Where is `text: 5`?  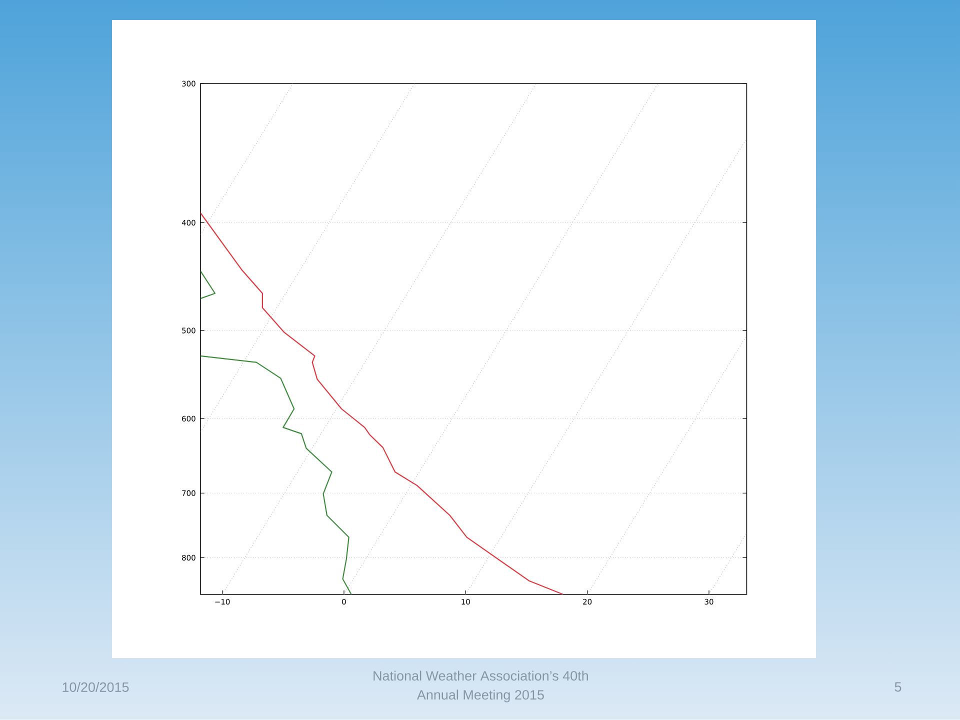 text: 5 is located at coordinates (898, 687).